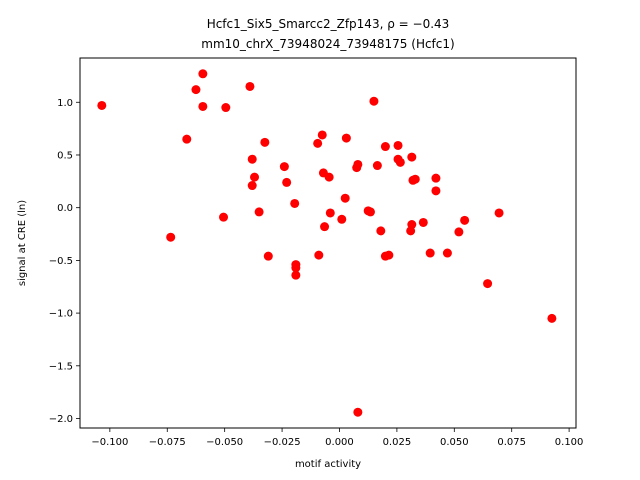 The height and width of the screenshot is (480, 640). What do you see at coordinates (328, 464) in the screenshot?
I see `x-axis-label: motif activity` at bounding box center [328, 464].